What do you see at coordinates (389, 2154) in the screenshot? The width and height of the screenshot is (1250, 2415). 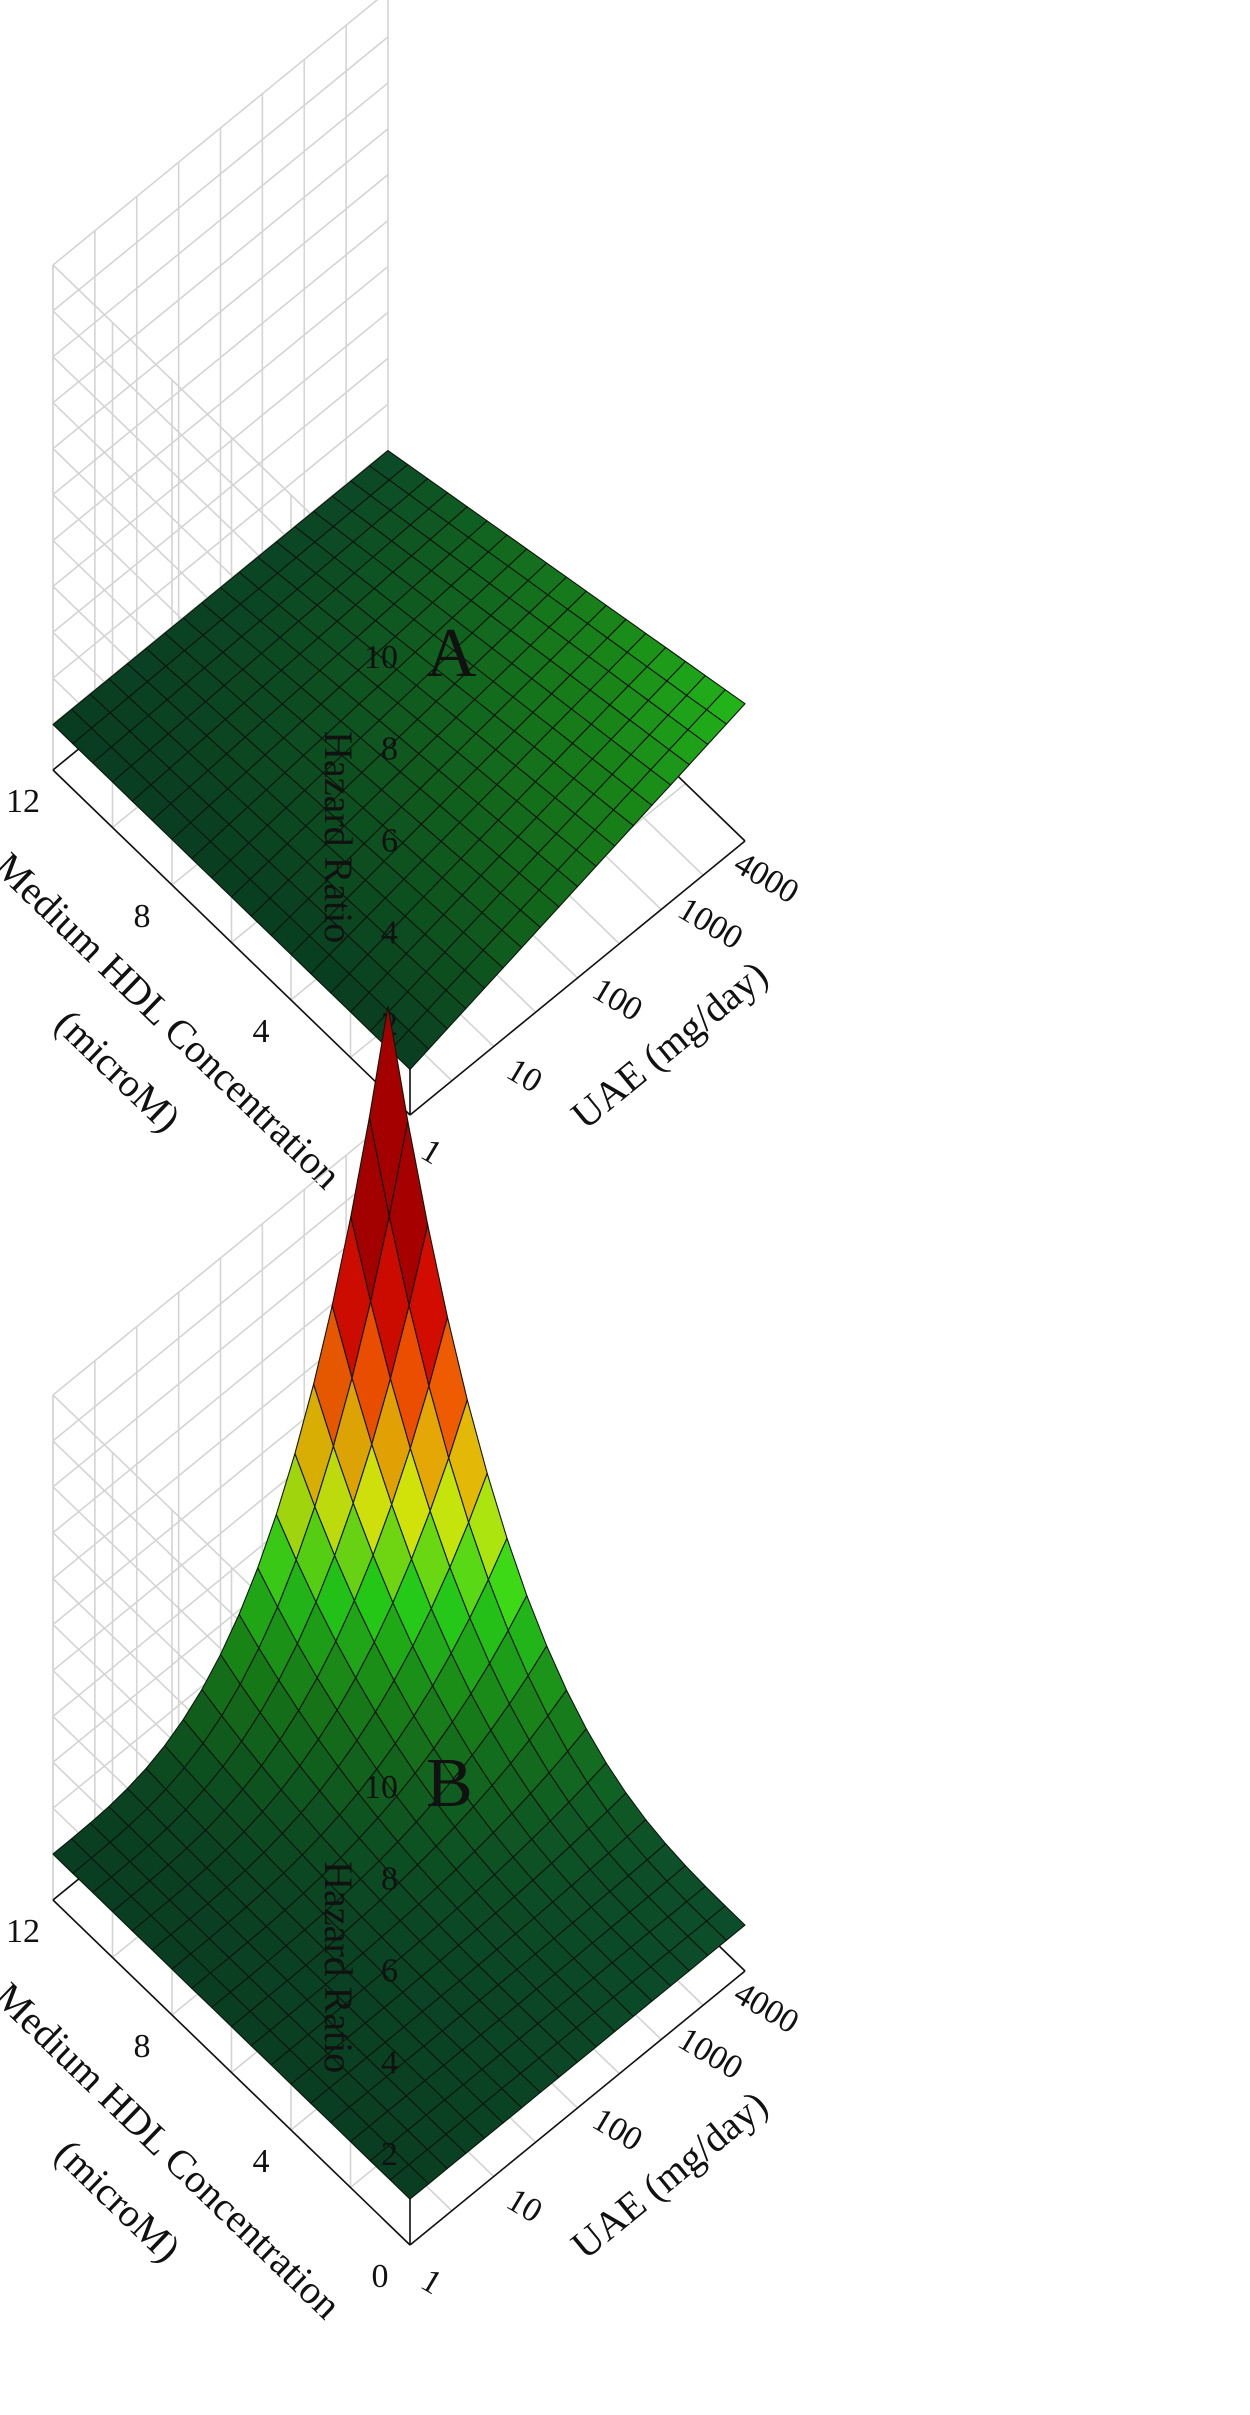 I see `z-tick-label: 2` at bounding box center [389, 2154].